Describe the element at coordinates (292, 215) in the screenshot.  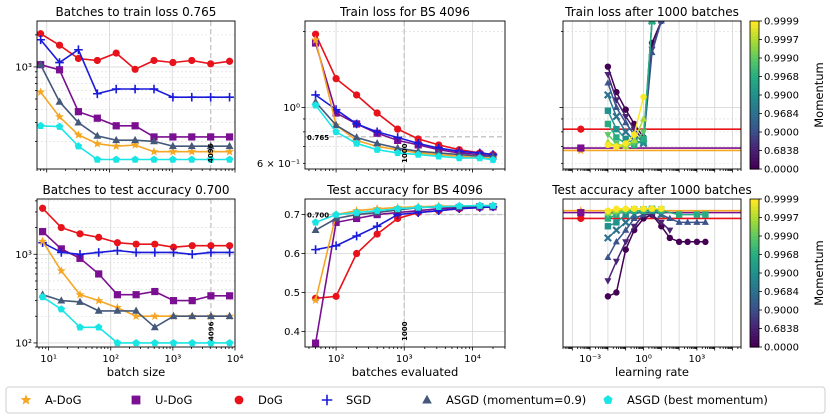
I see `y-tick-label: 0.7` at that location.